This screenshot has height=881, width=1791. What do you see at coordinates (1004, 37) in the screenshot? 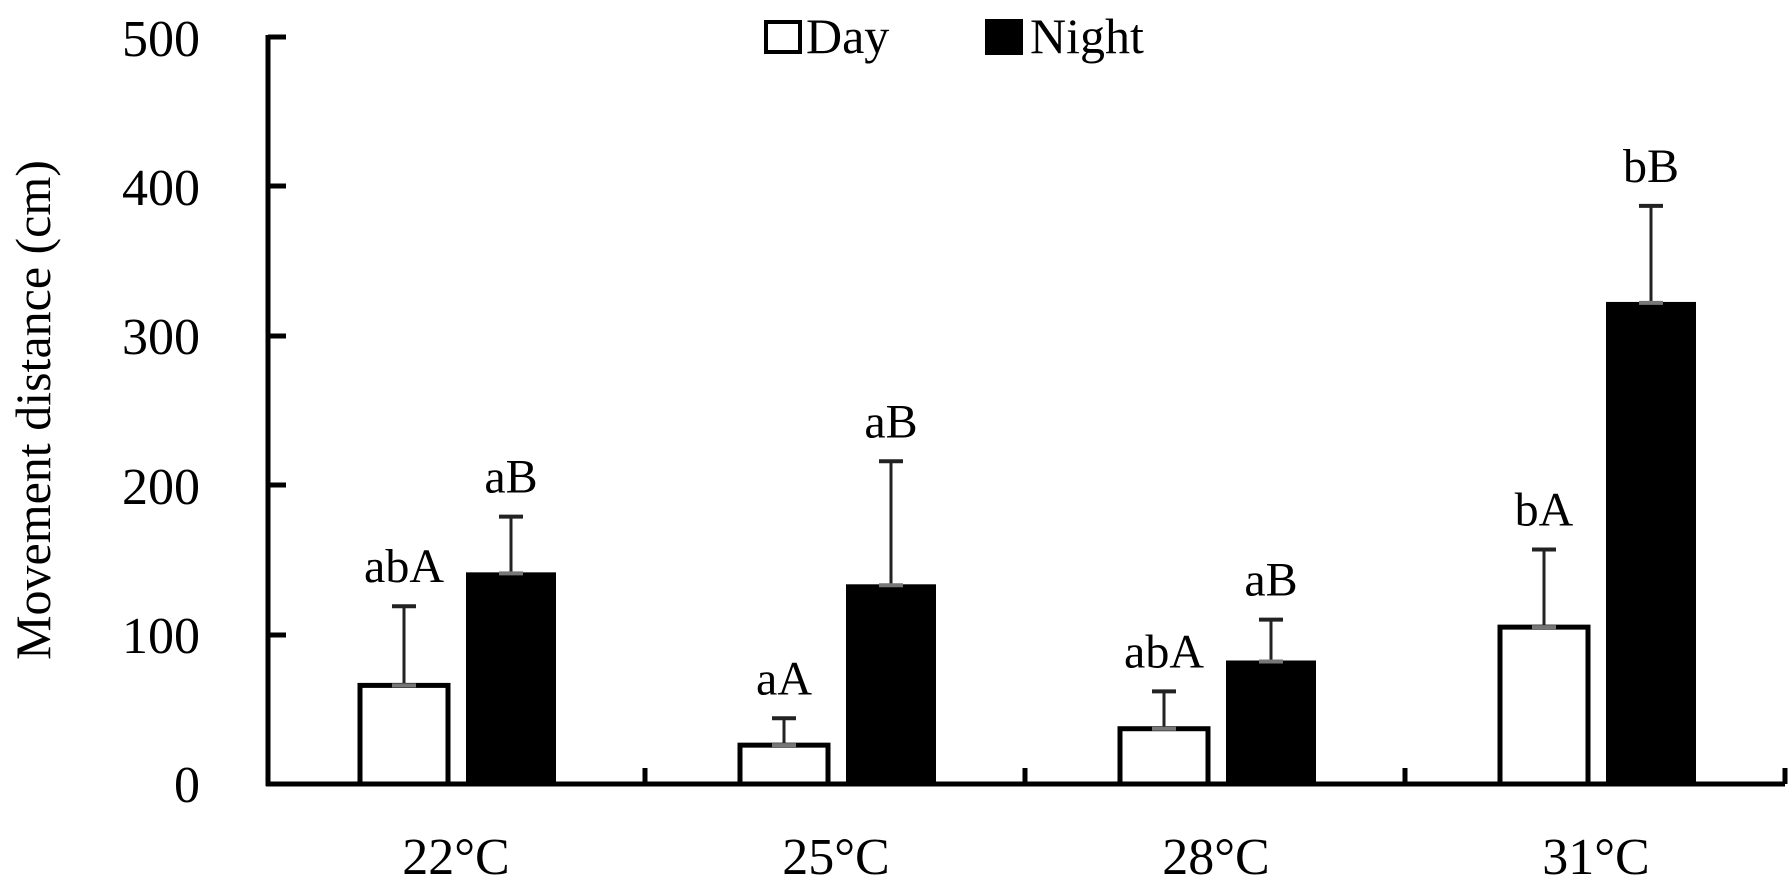
I see `legend-night-swatch-icon` at bounding box center [1004, 37].